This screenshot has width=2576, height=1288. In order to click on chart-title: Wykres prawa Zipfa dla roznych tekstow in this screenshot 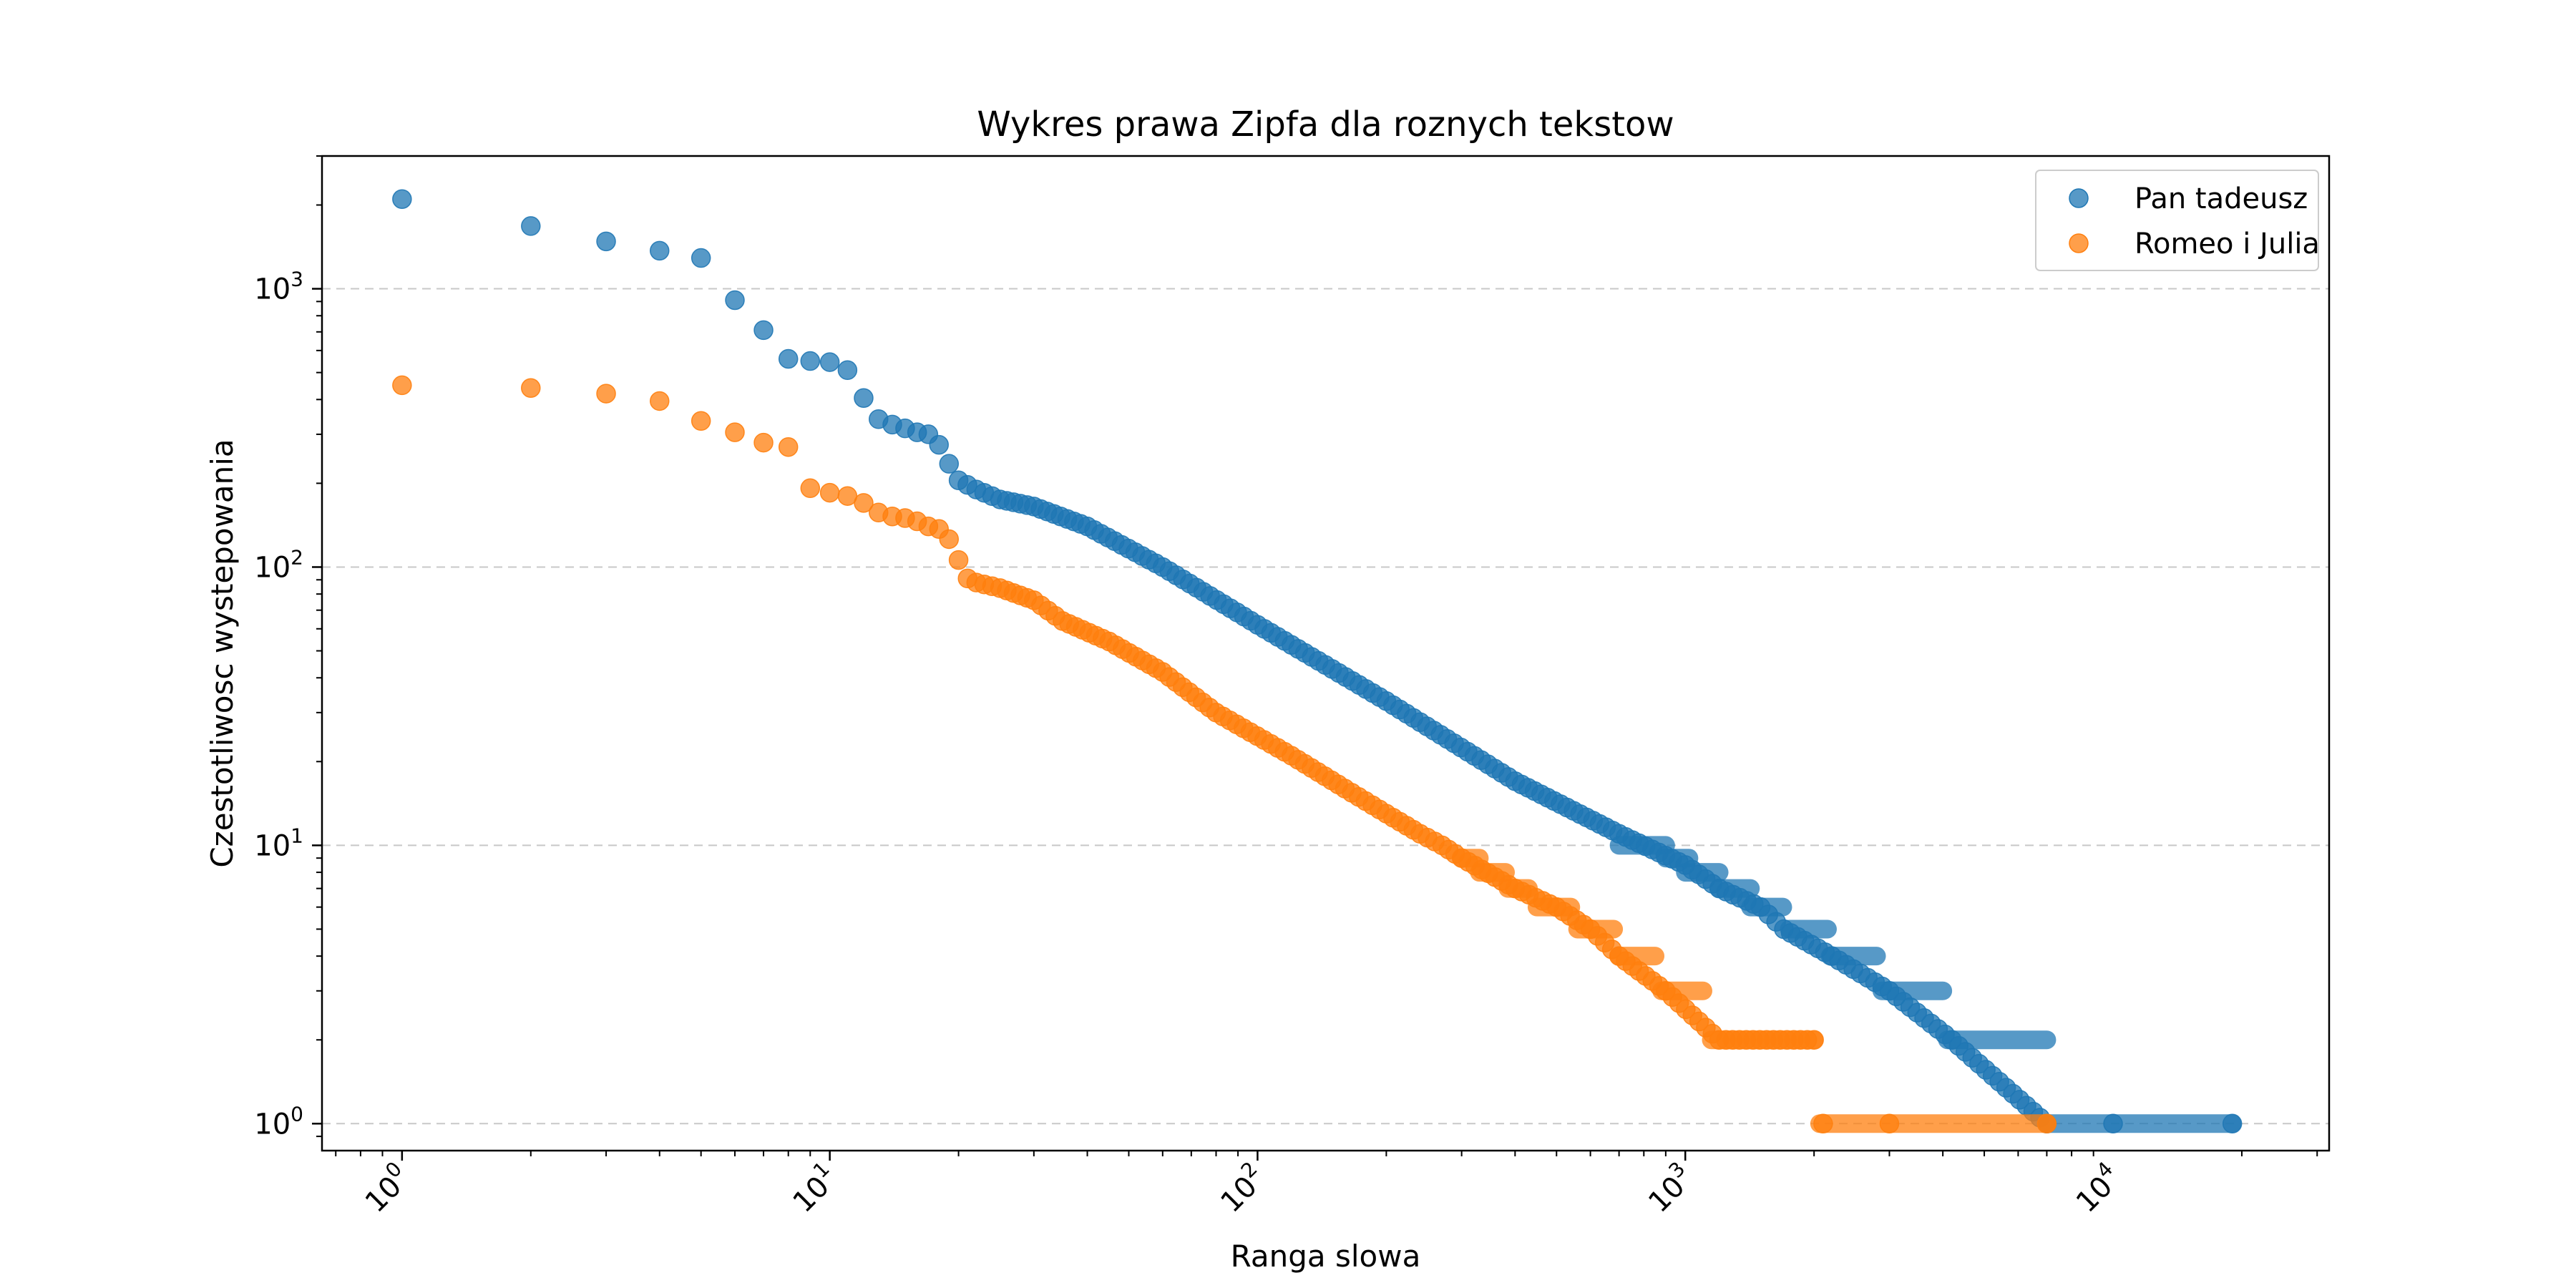, I will do `click(1325, 124)`.